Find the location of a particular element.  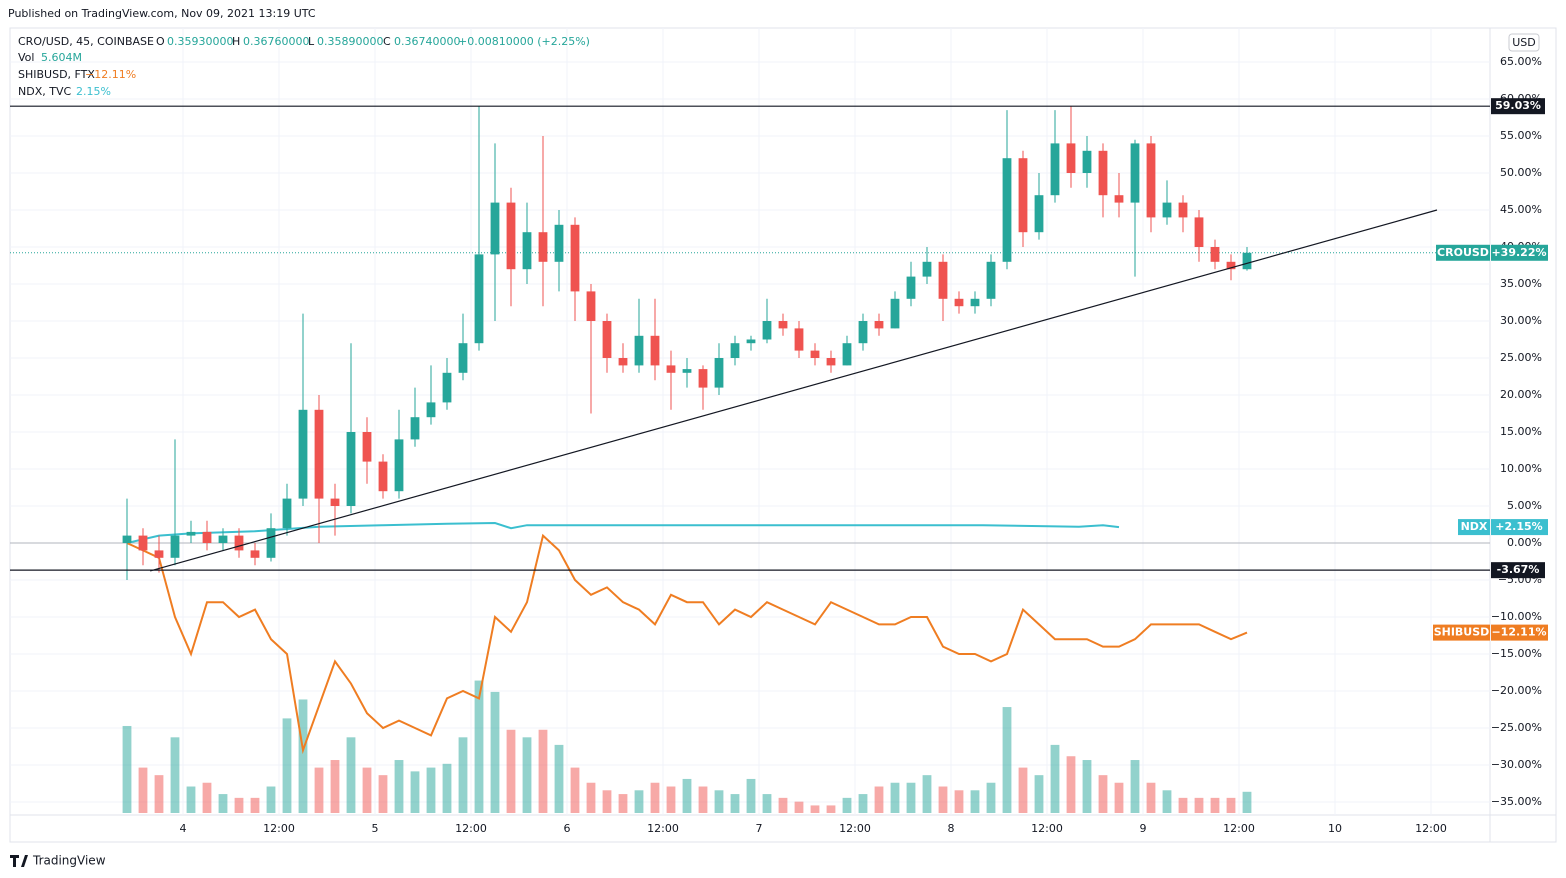

series-value-badge is located at coordinates (1519, 252).